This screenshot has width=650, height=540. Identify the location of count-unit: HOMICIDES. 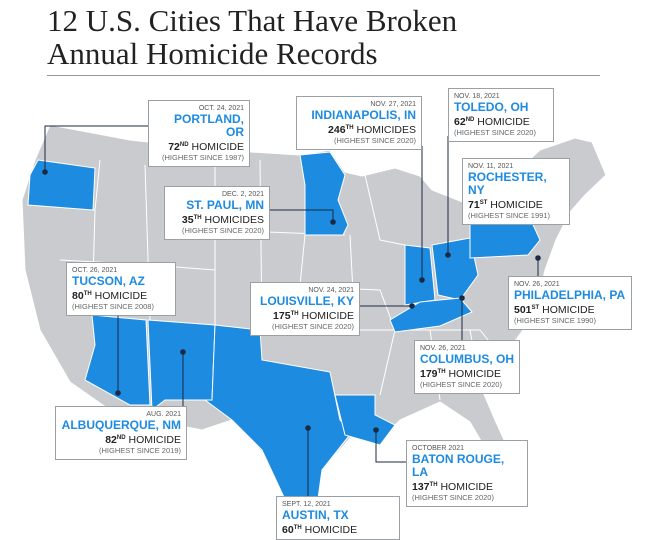
(234, 220).